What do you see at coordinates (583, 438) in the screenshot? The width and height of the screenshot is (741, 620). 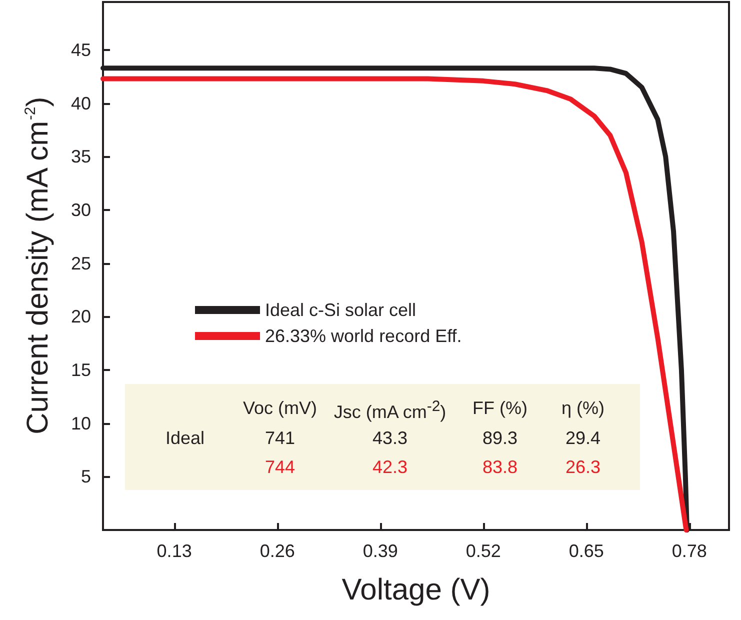 I see `annotation: 29.4` at bounding box center [583, 438].